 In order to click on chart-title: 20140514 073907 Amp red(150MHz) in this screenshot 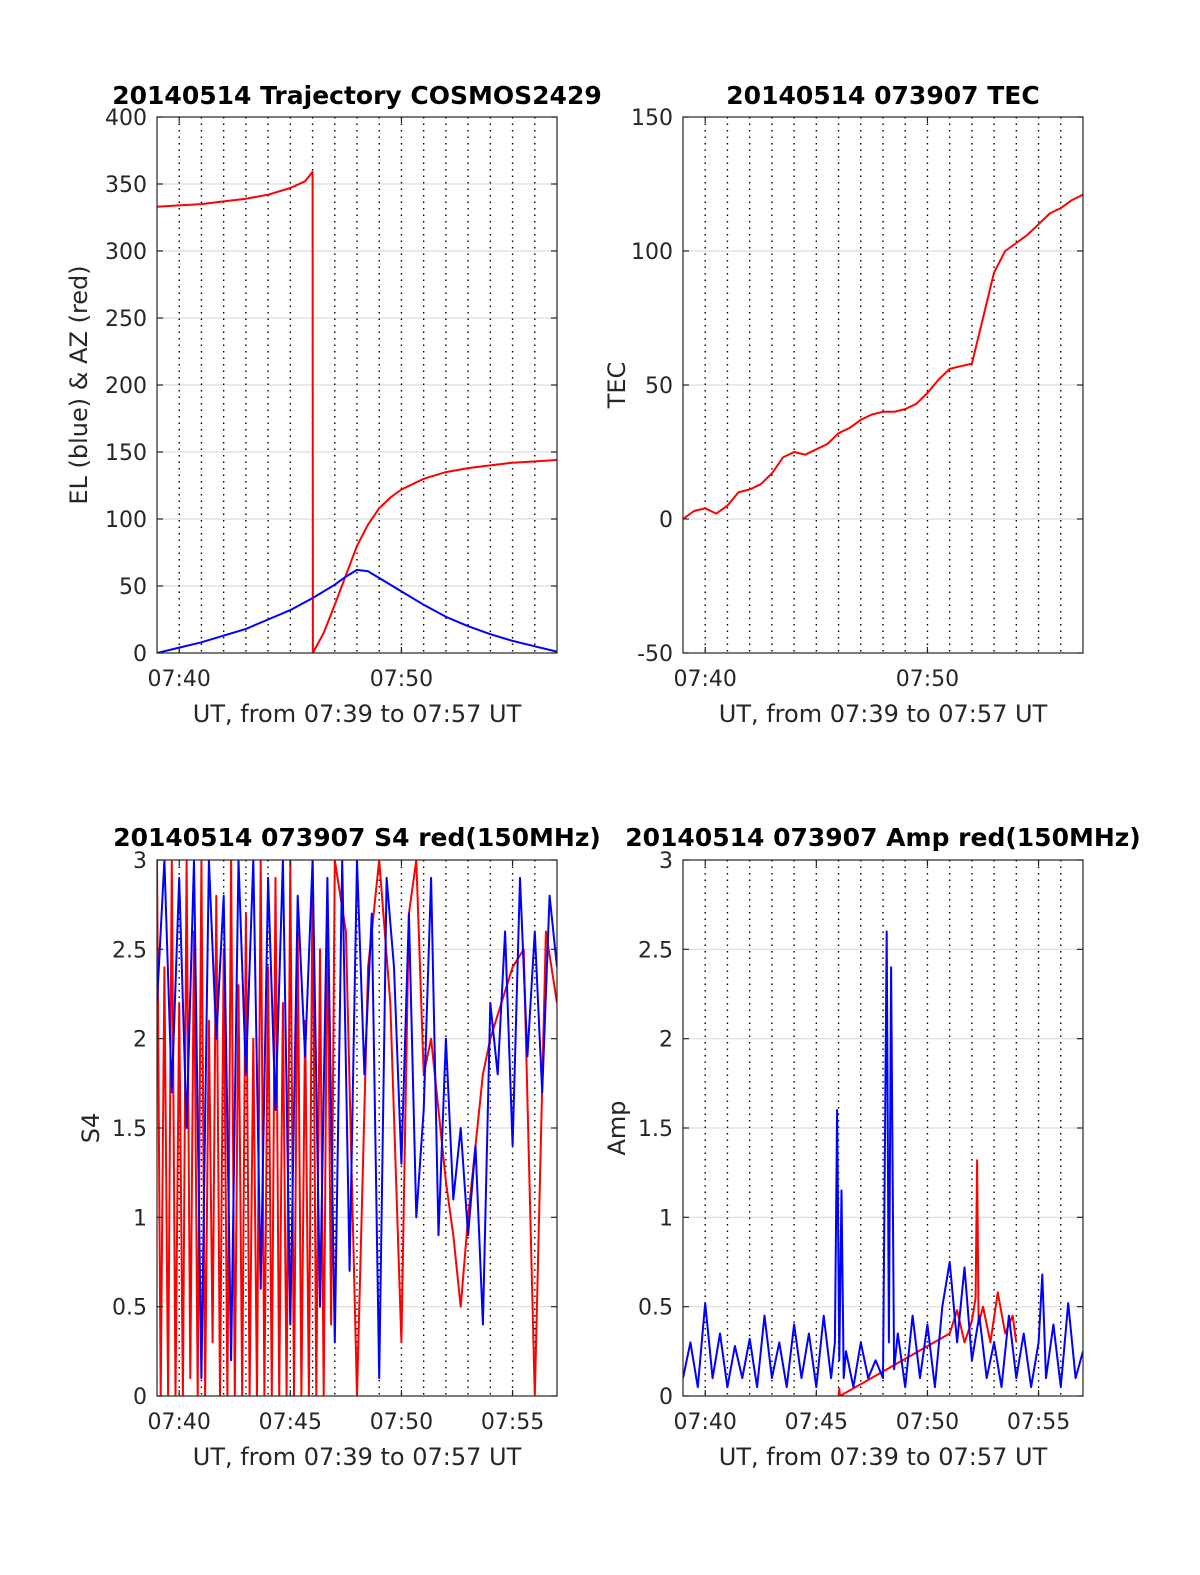, I will do `click(883, 837)`.